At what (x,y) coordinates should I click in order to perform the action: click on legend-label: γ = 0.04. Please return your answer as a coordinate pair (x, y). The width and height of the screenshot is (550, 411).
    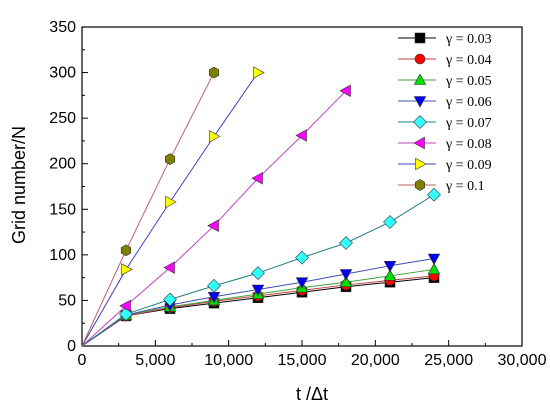
    Looking at the image, I should click on (468, 60).